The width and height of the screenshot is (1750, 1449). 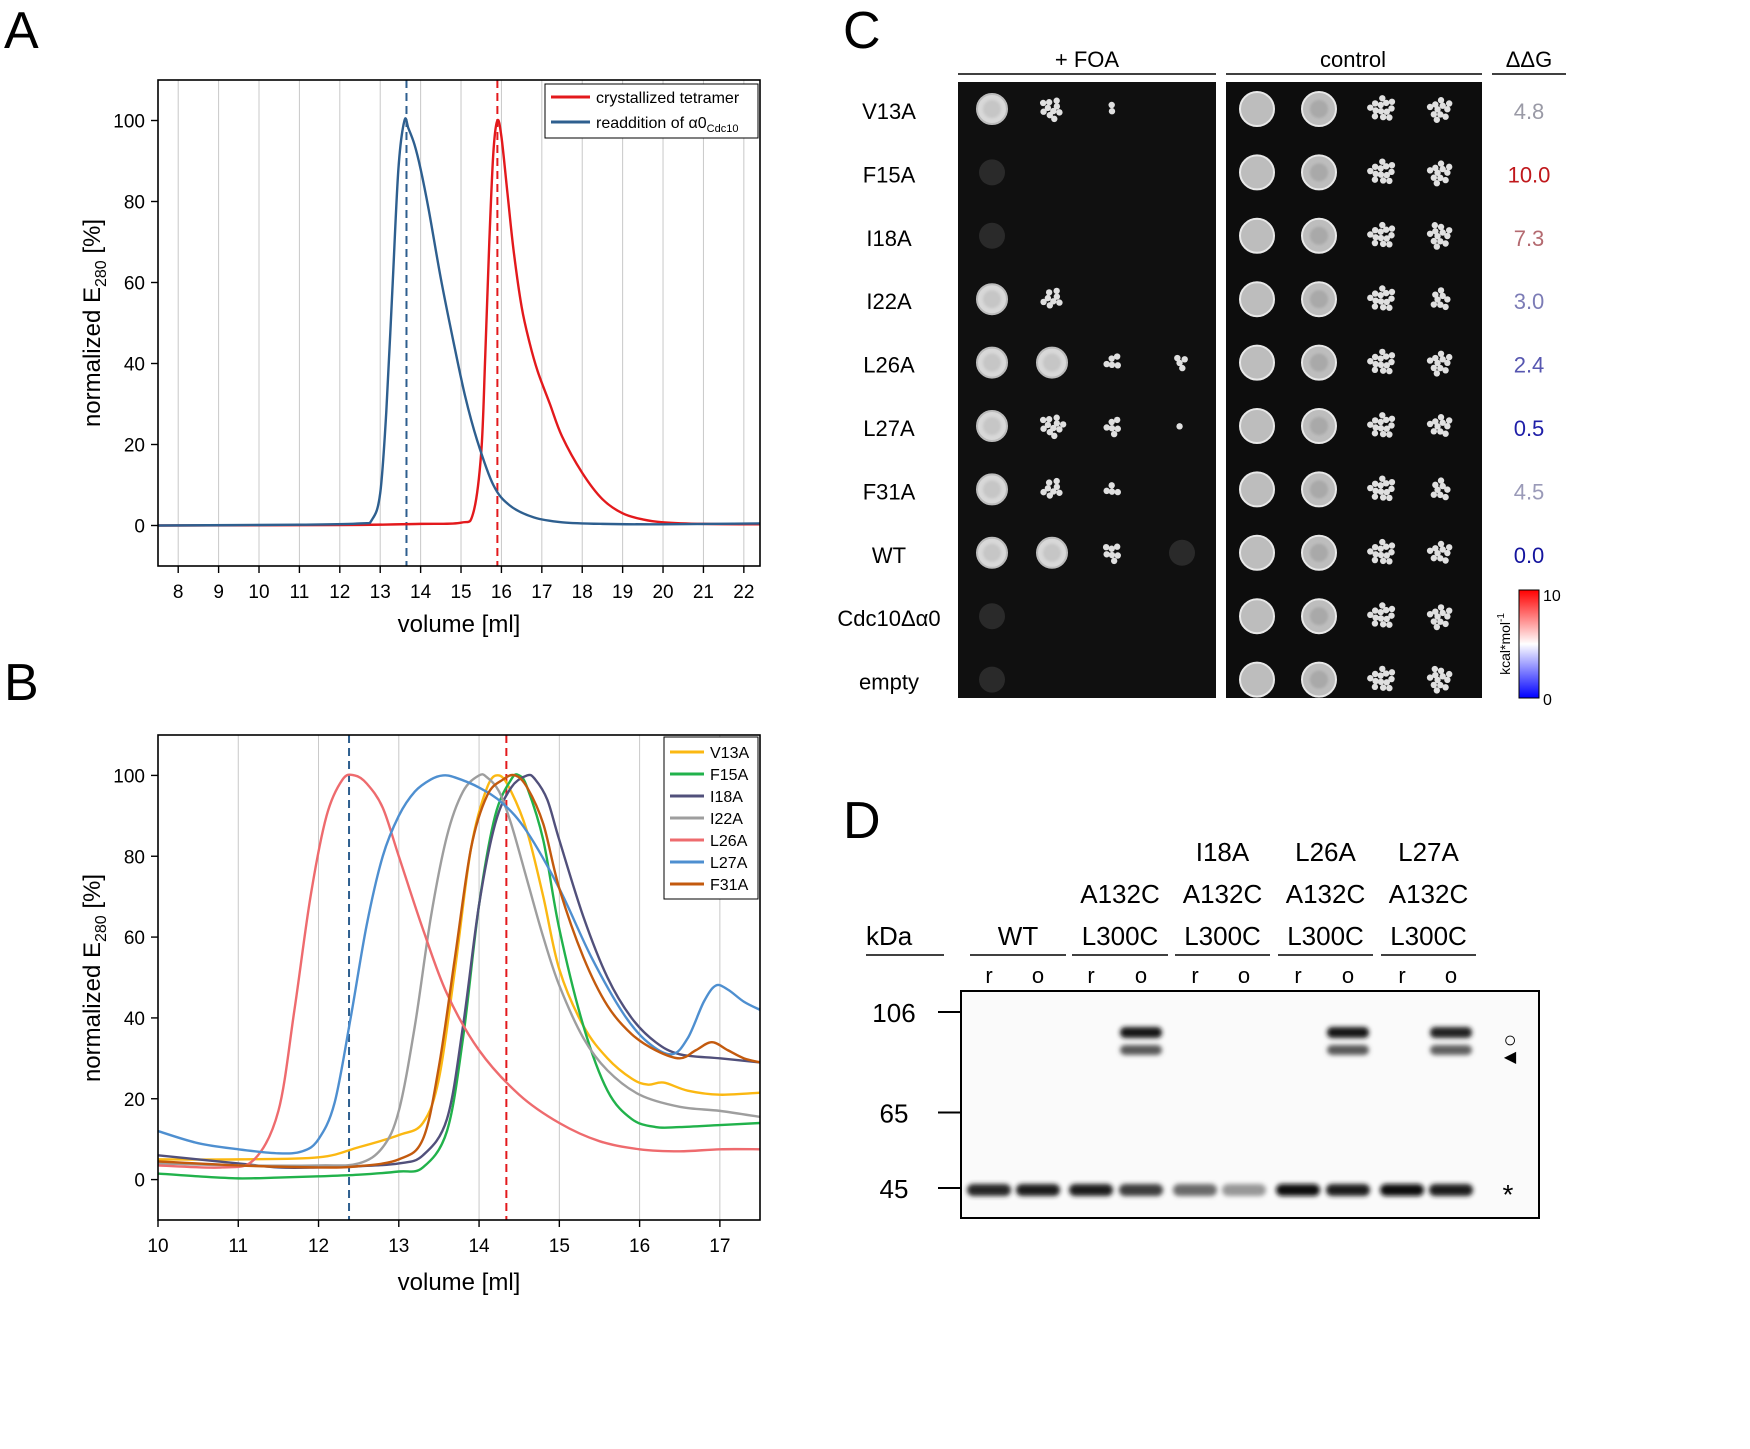 What do you see at coordinates (1529, 238) in the screenshot?
I see `ddg-value: 7.3` at bounding box center [1529, 238].